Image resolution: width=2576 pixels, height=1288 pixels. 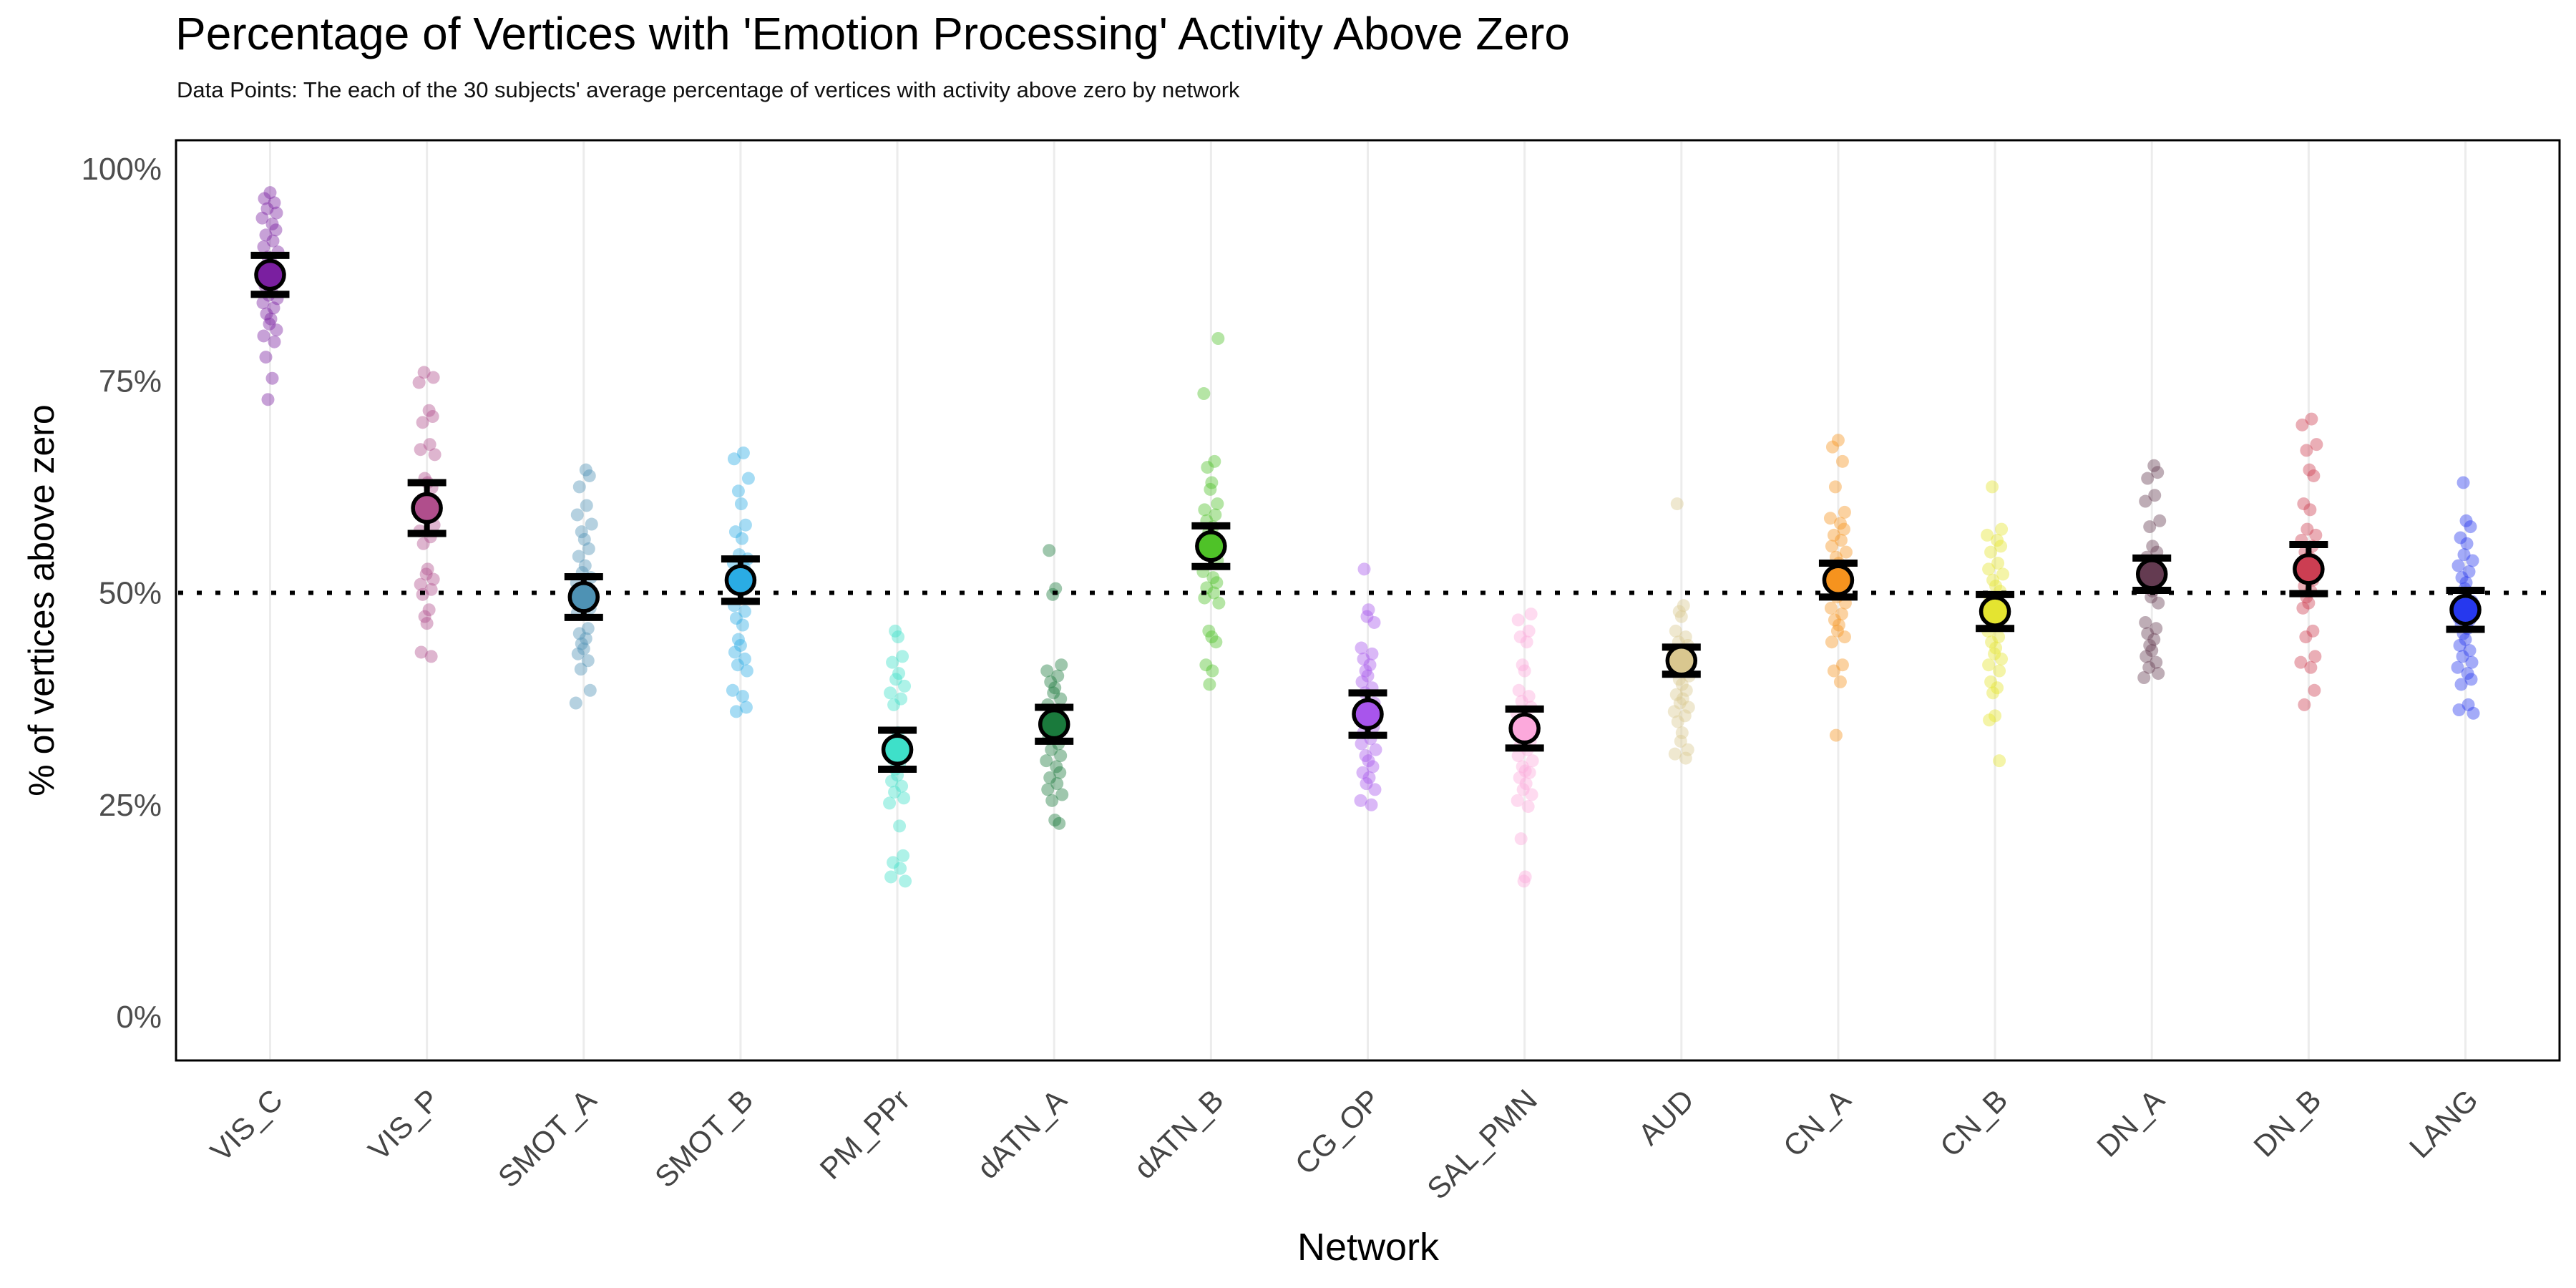 What do you see at coordinates (130, 805) in the screenshot?
I see `y-tick-label: 25%` at bounding box center [130, 805].